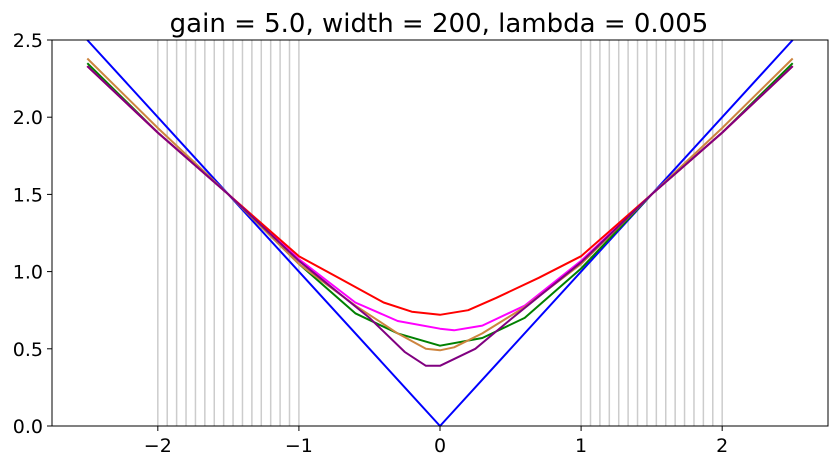 The image size is (837, 465). What do you see at coordinates (299, 446) in the screenshot?
I see `x-tick-label: −1` at bounding box center [299, 446].